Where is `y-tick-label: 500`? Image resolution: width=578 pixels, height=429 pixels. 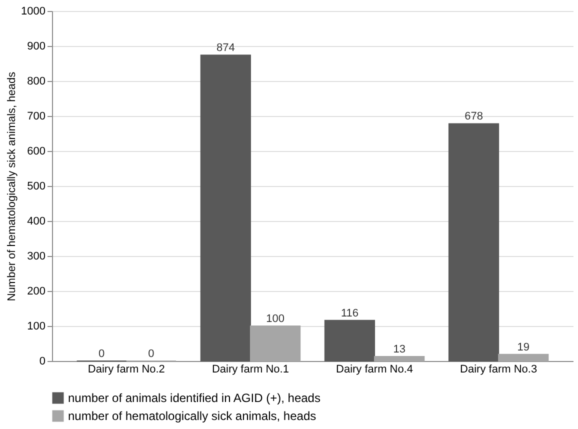 y-tick-label: 500 is located at coordinates (36, 186).